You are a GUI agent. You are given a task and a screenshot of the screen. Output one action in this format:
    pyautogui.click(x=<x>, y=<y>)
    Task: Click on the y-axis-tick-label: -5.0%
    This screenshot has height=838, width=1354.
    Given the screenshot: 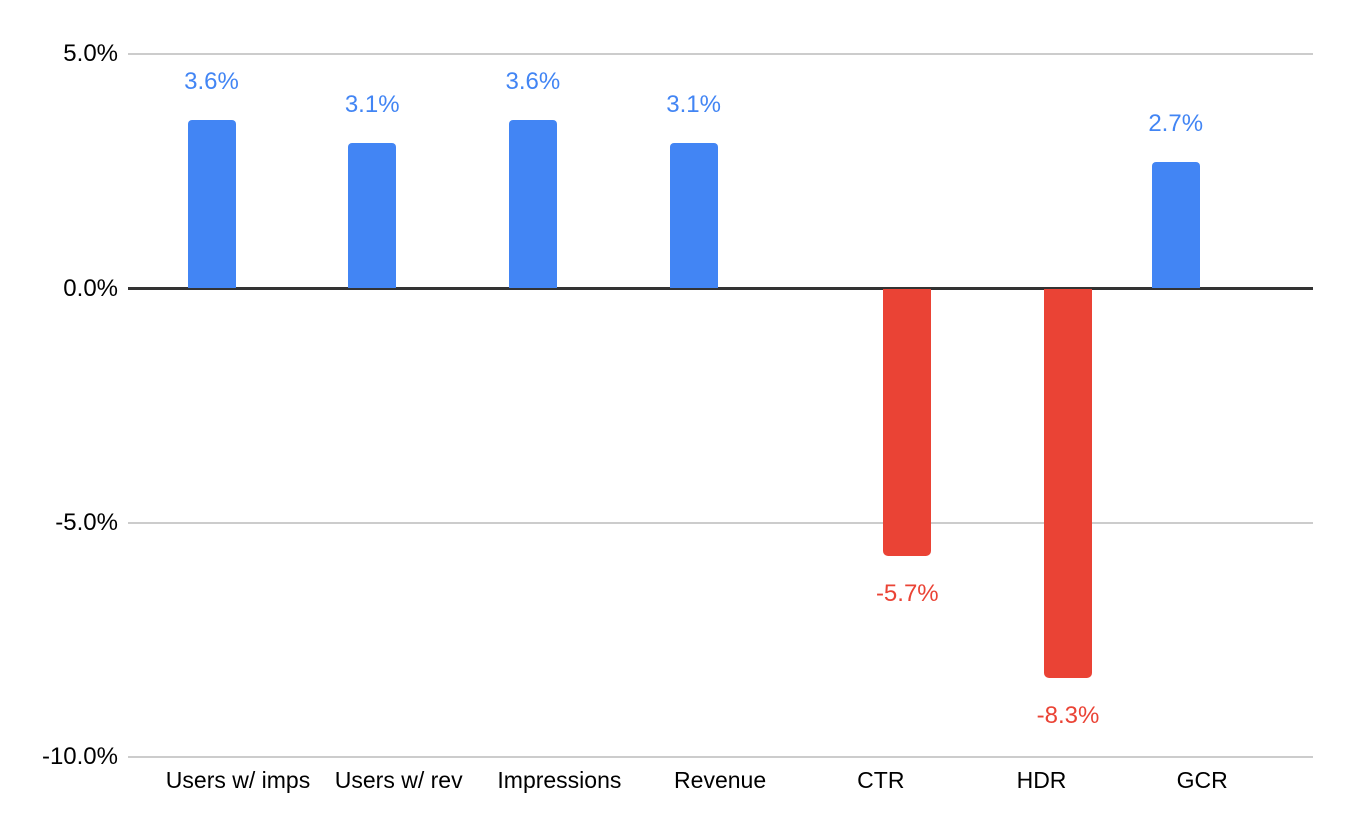 What is the action you would take?
    pyautogui.click(x=86, y=522)
    